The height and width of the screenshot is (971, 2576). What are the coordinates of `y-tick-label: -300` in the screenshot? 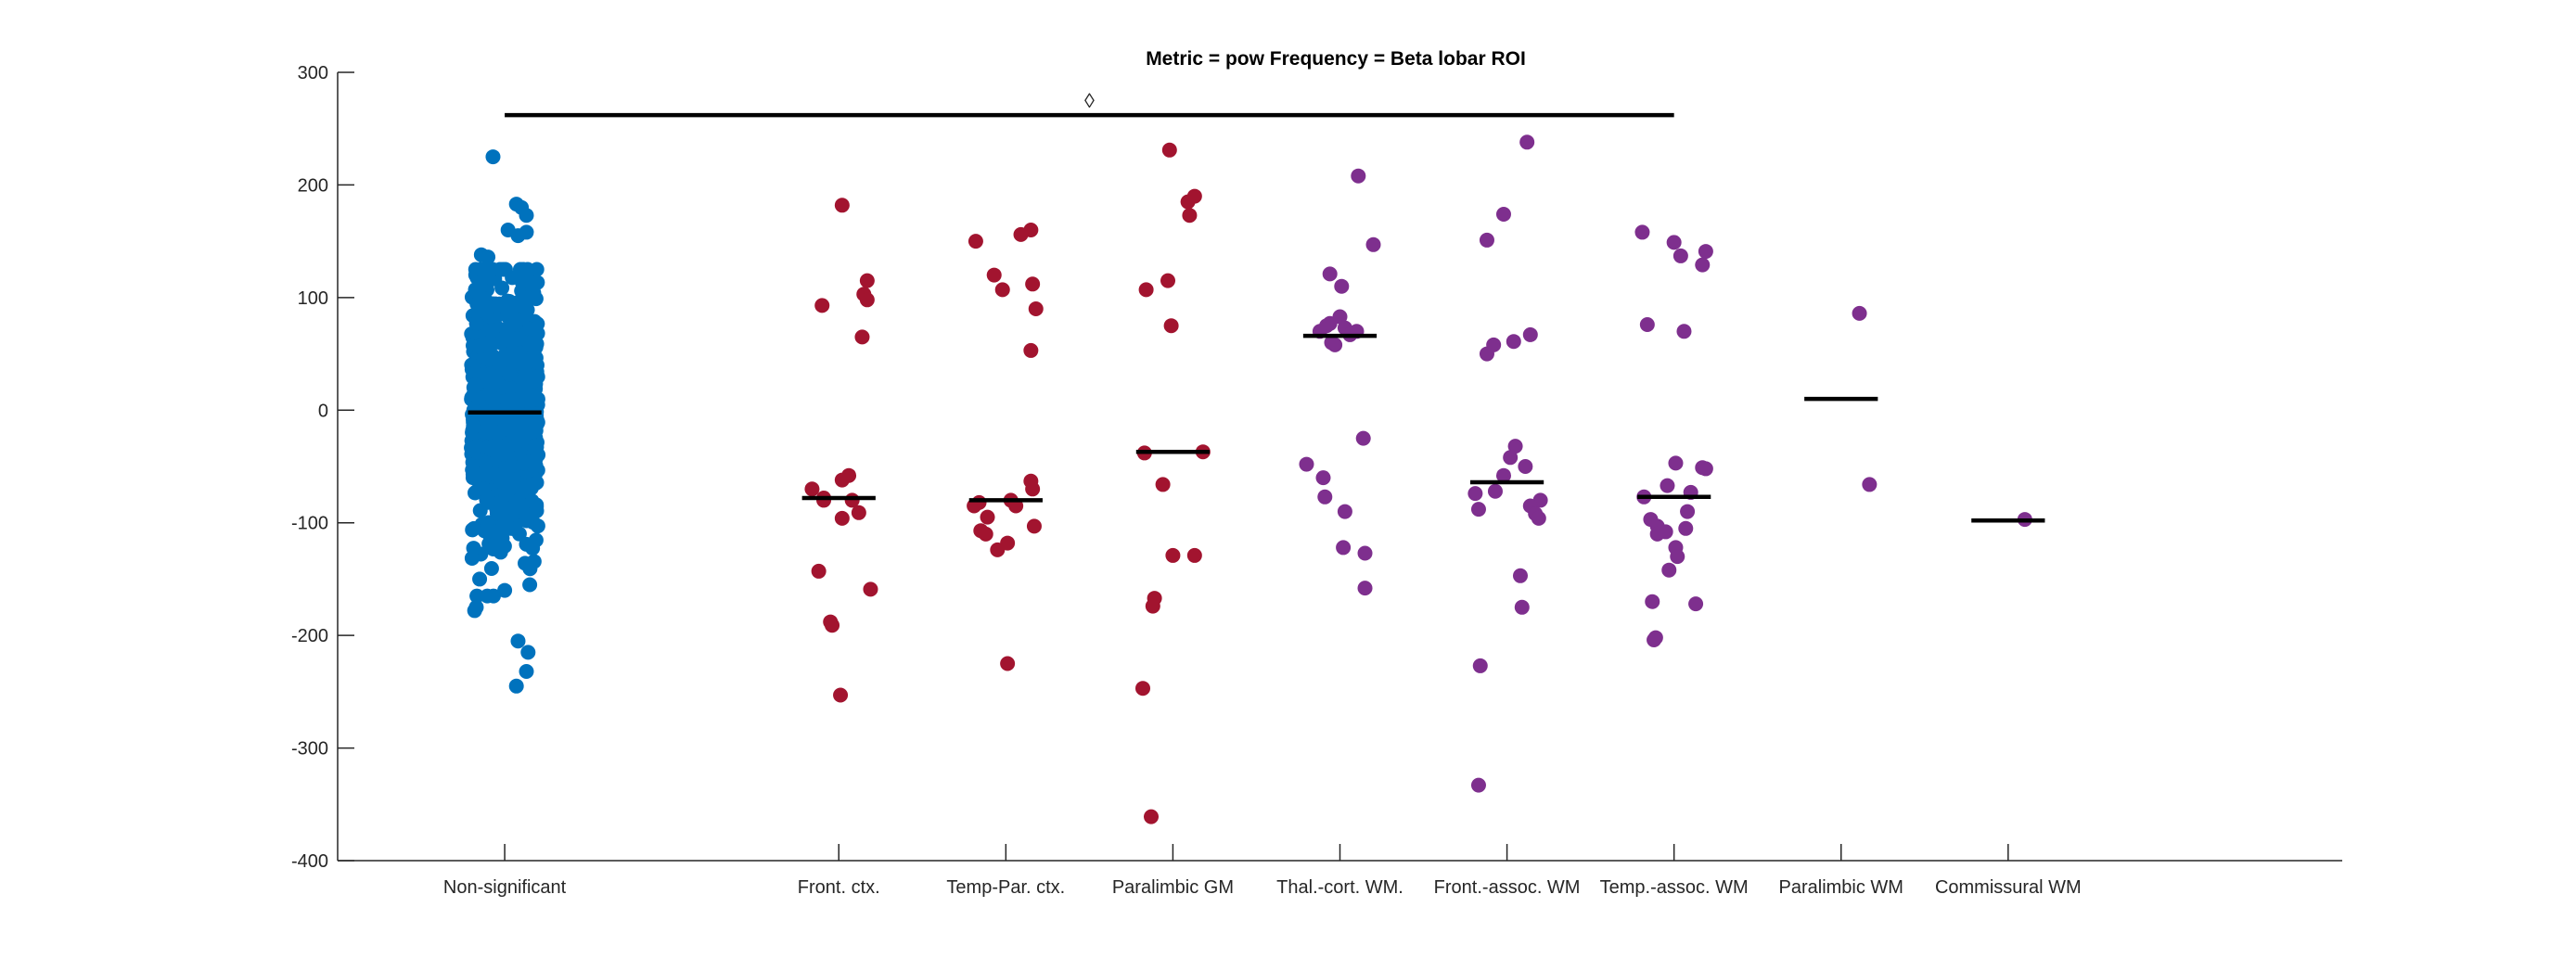 It's located at (309, 749).